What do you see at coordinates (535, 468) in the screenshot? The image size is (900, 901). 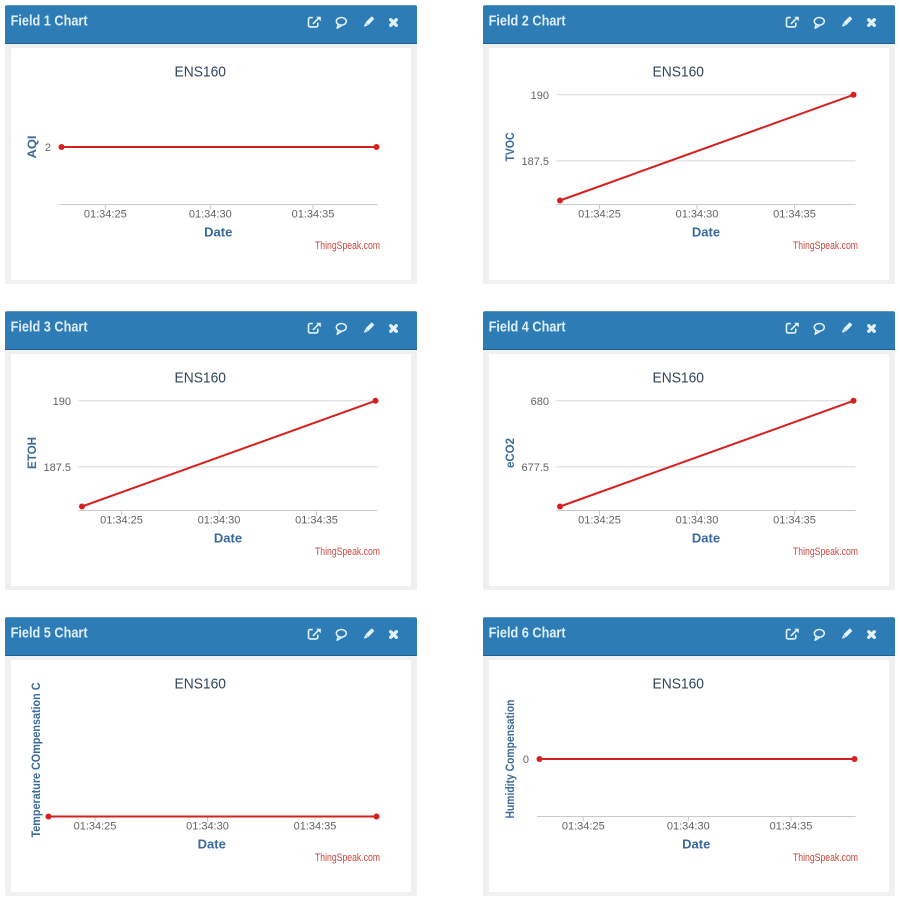 I see `svg-text: 677.5` at bounding box center [535, 468].